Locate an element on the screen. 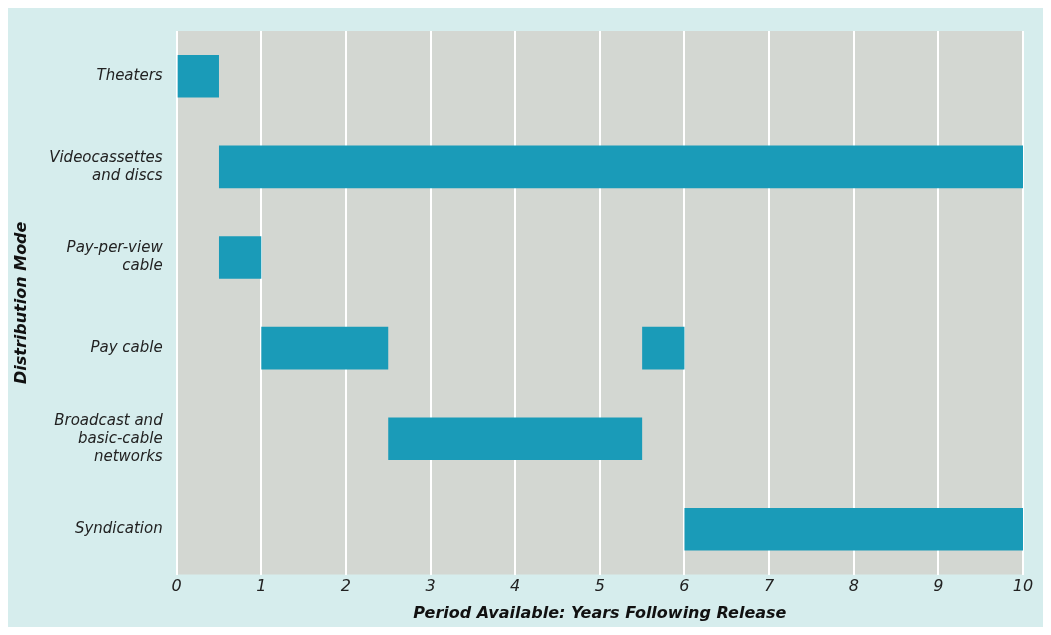  x-tick-label: 10 is located at coordinates (1023, 586).